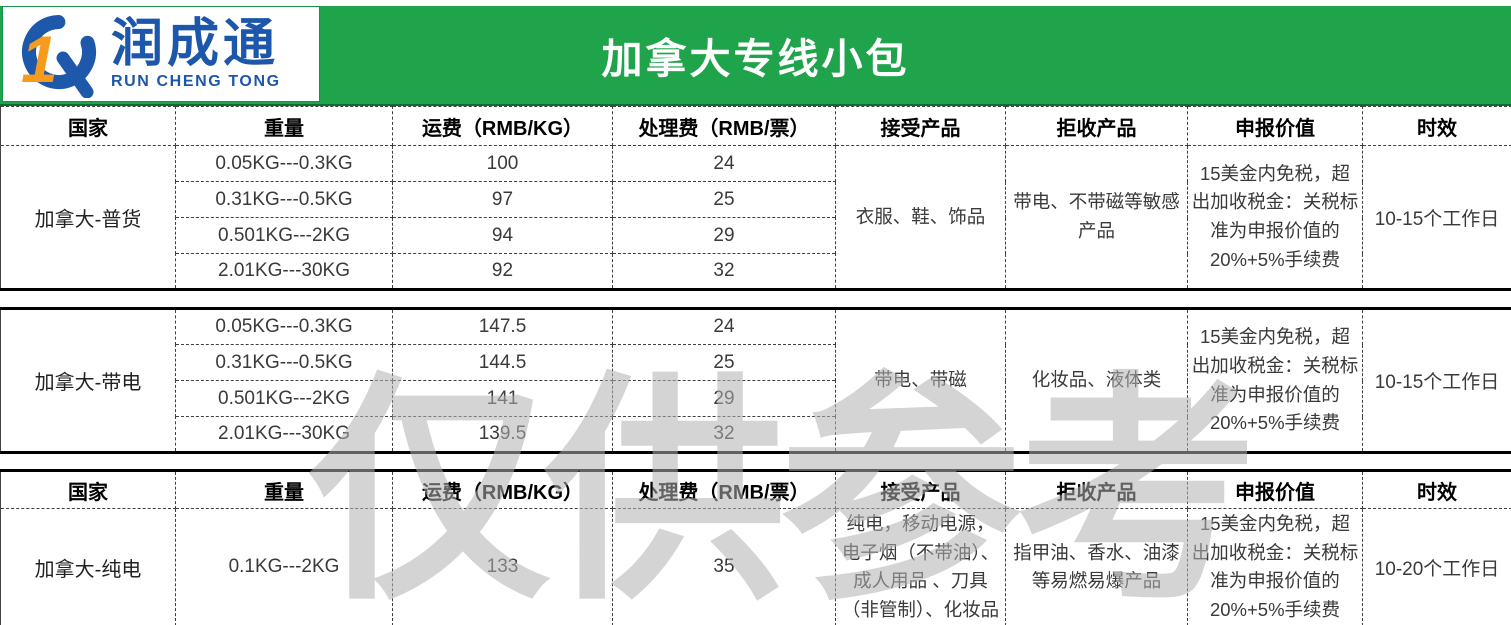  What do you see at coordinates (195, 44) in the screenshot?
I see `brand-name-cn: 润成通` at bounding box center [195, 44].